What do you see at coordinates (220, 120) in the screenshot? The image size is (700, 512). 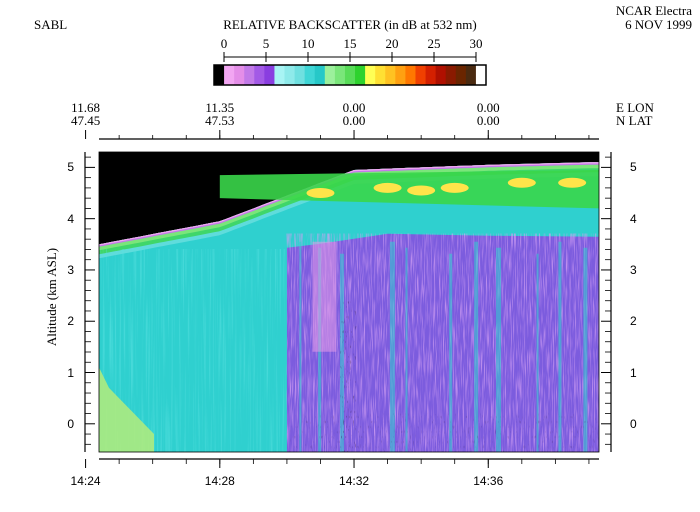 I see `top-axis-lat-value: 47.53` at bounding box center [220, 120].